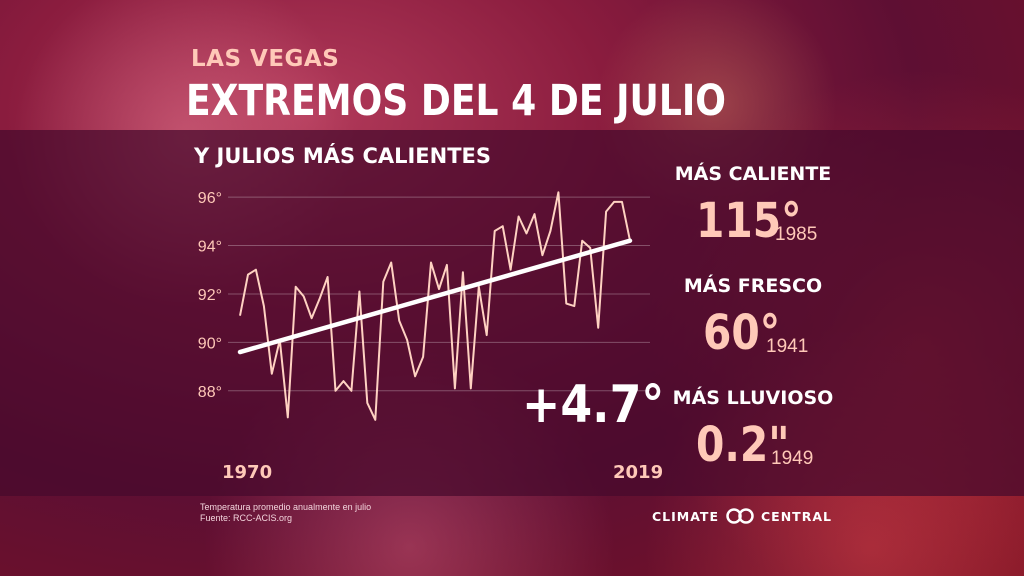 This screenshot has height=576, width=1024. I want to click on y-tick-label: 96°, so click(210, 198).